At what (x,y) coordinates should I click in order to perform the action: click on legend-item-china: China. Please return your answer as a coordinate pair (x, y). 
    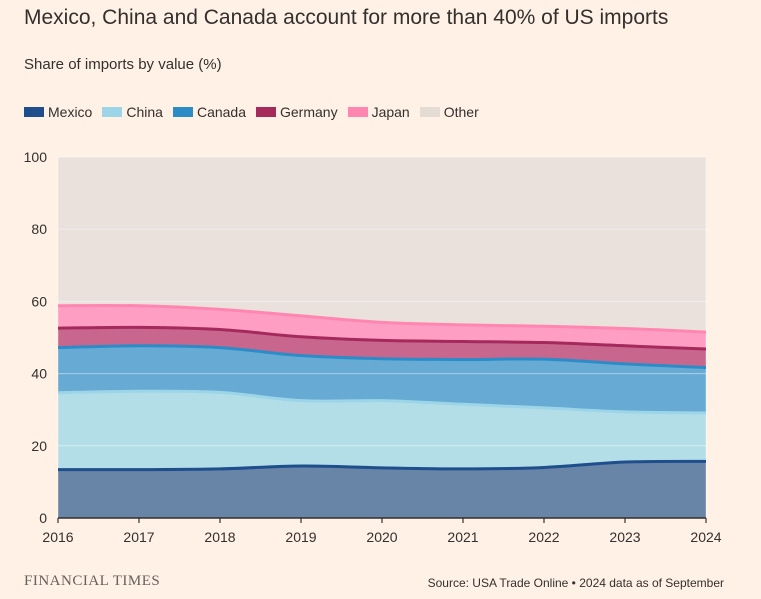
    Looking at the image, I should click on (132, 112).